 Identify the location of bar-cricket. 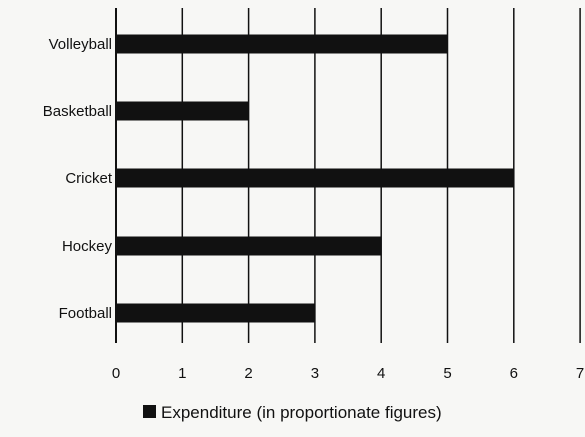
(315, 178).